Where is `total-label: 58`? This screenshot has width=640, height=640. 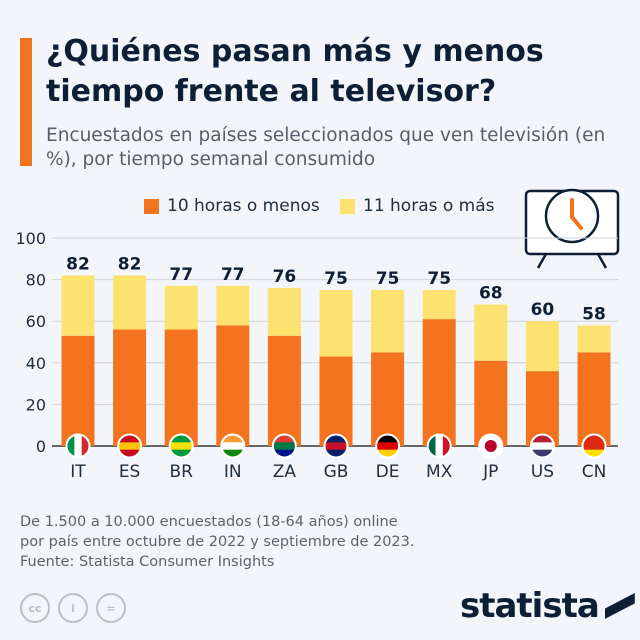
total-label: 58 is located at coordinates (594, 314).